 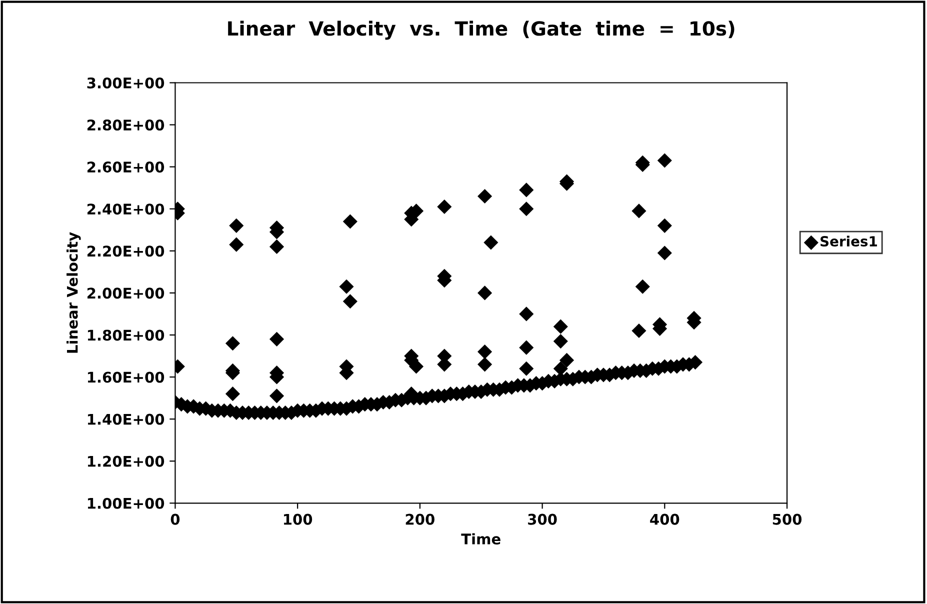 What do you see at coordinates (126, 503) in the screenshot?
I see `y-tick-label: 1.00E+00` at bounding box center [126, 503].